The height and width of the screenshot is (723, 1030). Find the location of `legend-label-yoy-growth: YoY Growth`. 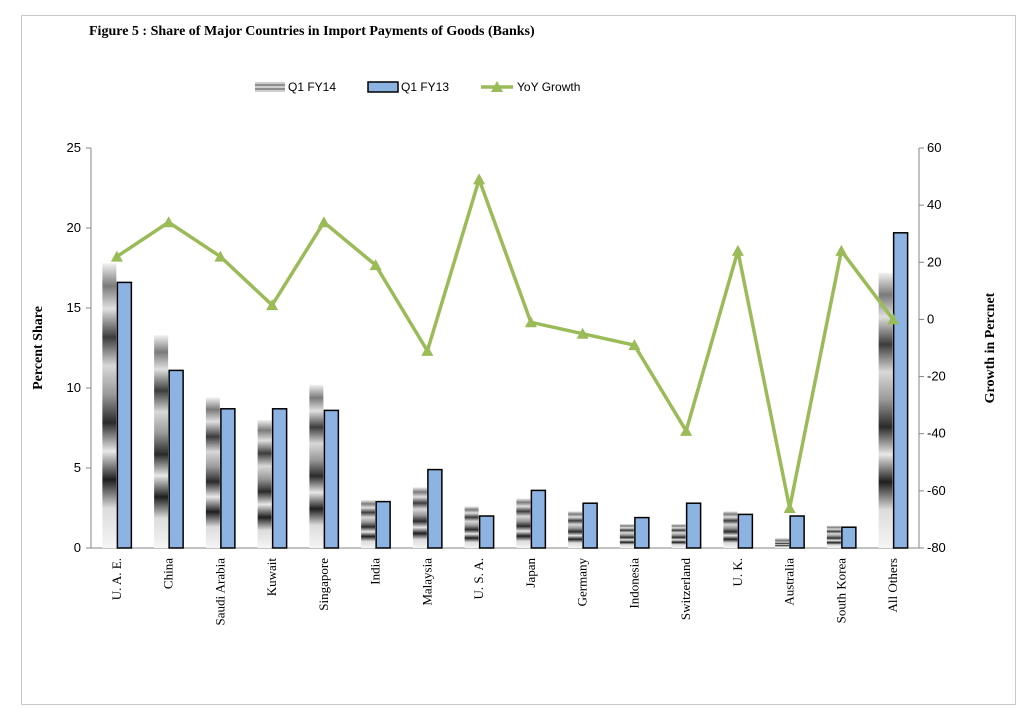

legend-label-yoy-growth: YoY Growth is located at coordinates (548, 87).